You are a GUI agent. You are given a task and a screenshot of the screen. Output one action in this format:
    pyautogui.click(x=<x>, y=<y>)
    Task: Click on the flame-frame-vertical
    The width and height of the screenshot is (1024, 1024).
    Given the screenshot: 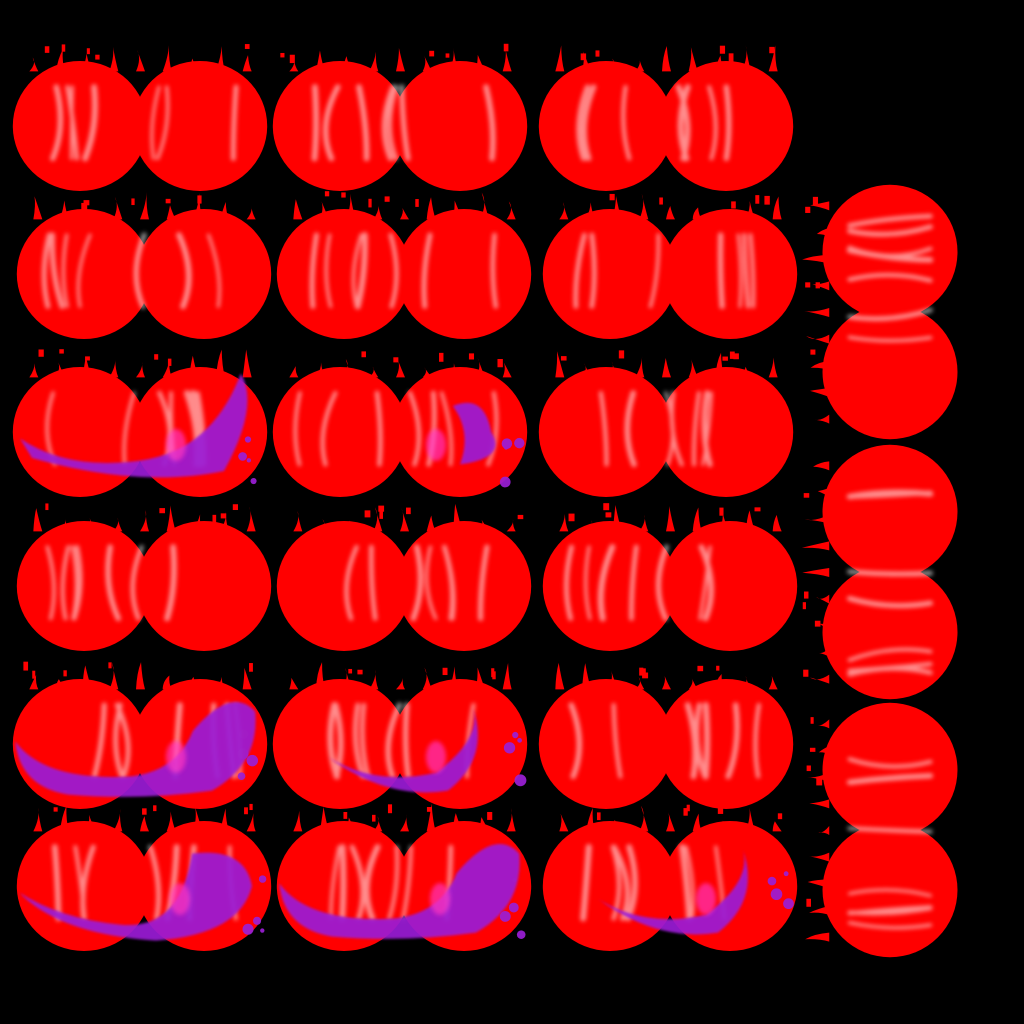 What is the action you would take?
    pyautogui.click(x=879, y=572)
    